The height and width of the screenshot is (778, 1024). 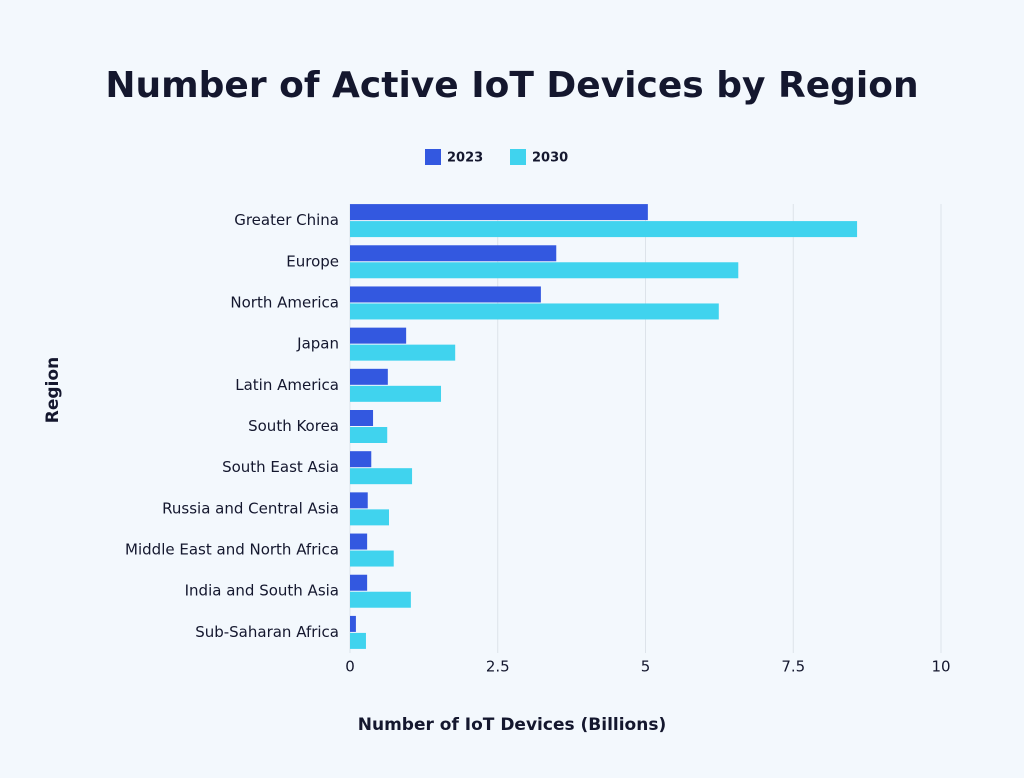 I want to click on x-tick-label: 7.5, so click(x=793, y=667).